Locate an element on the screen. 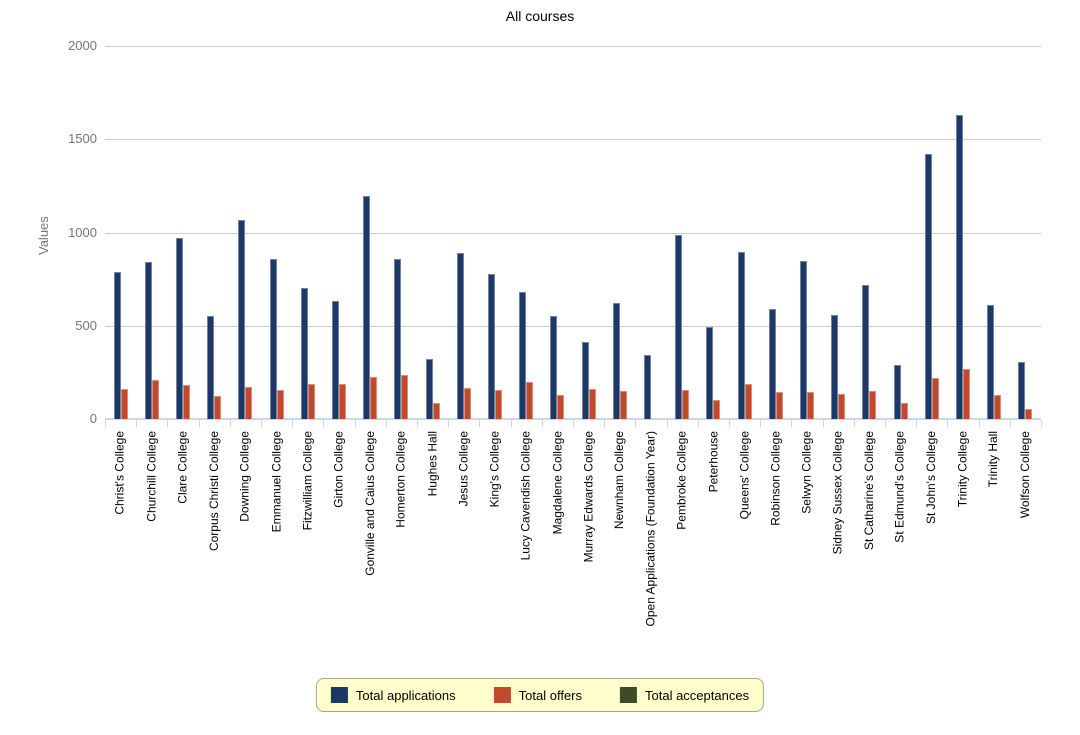 This screenshot has width=1080, height=735. x-label-st-john-s-college: St John's College is located at coordinates (931, 478).